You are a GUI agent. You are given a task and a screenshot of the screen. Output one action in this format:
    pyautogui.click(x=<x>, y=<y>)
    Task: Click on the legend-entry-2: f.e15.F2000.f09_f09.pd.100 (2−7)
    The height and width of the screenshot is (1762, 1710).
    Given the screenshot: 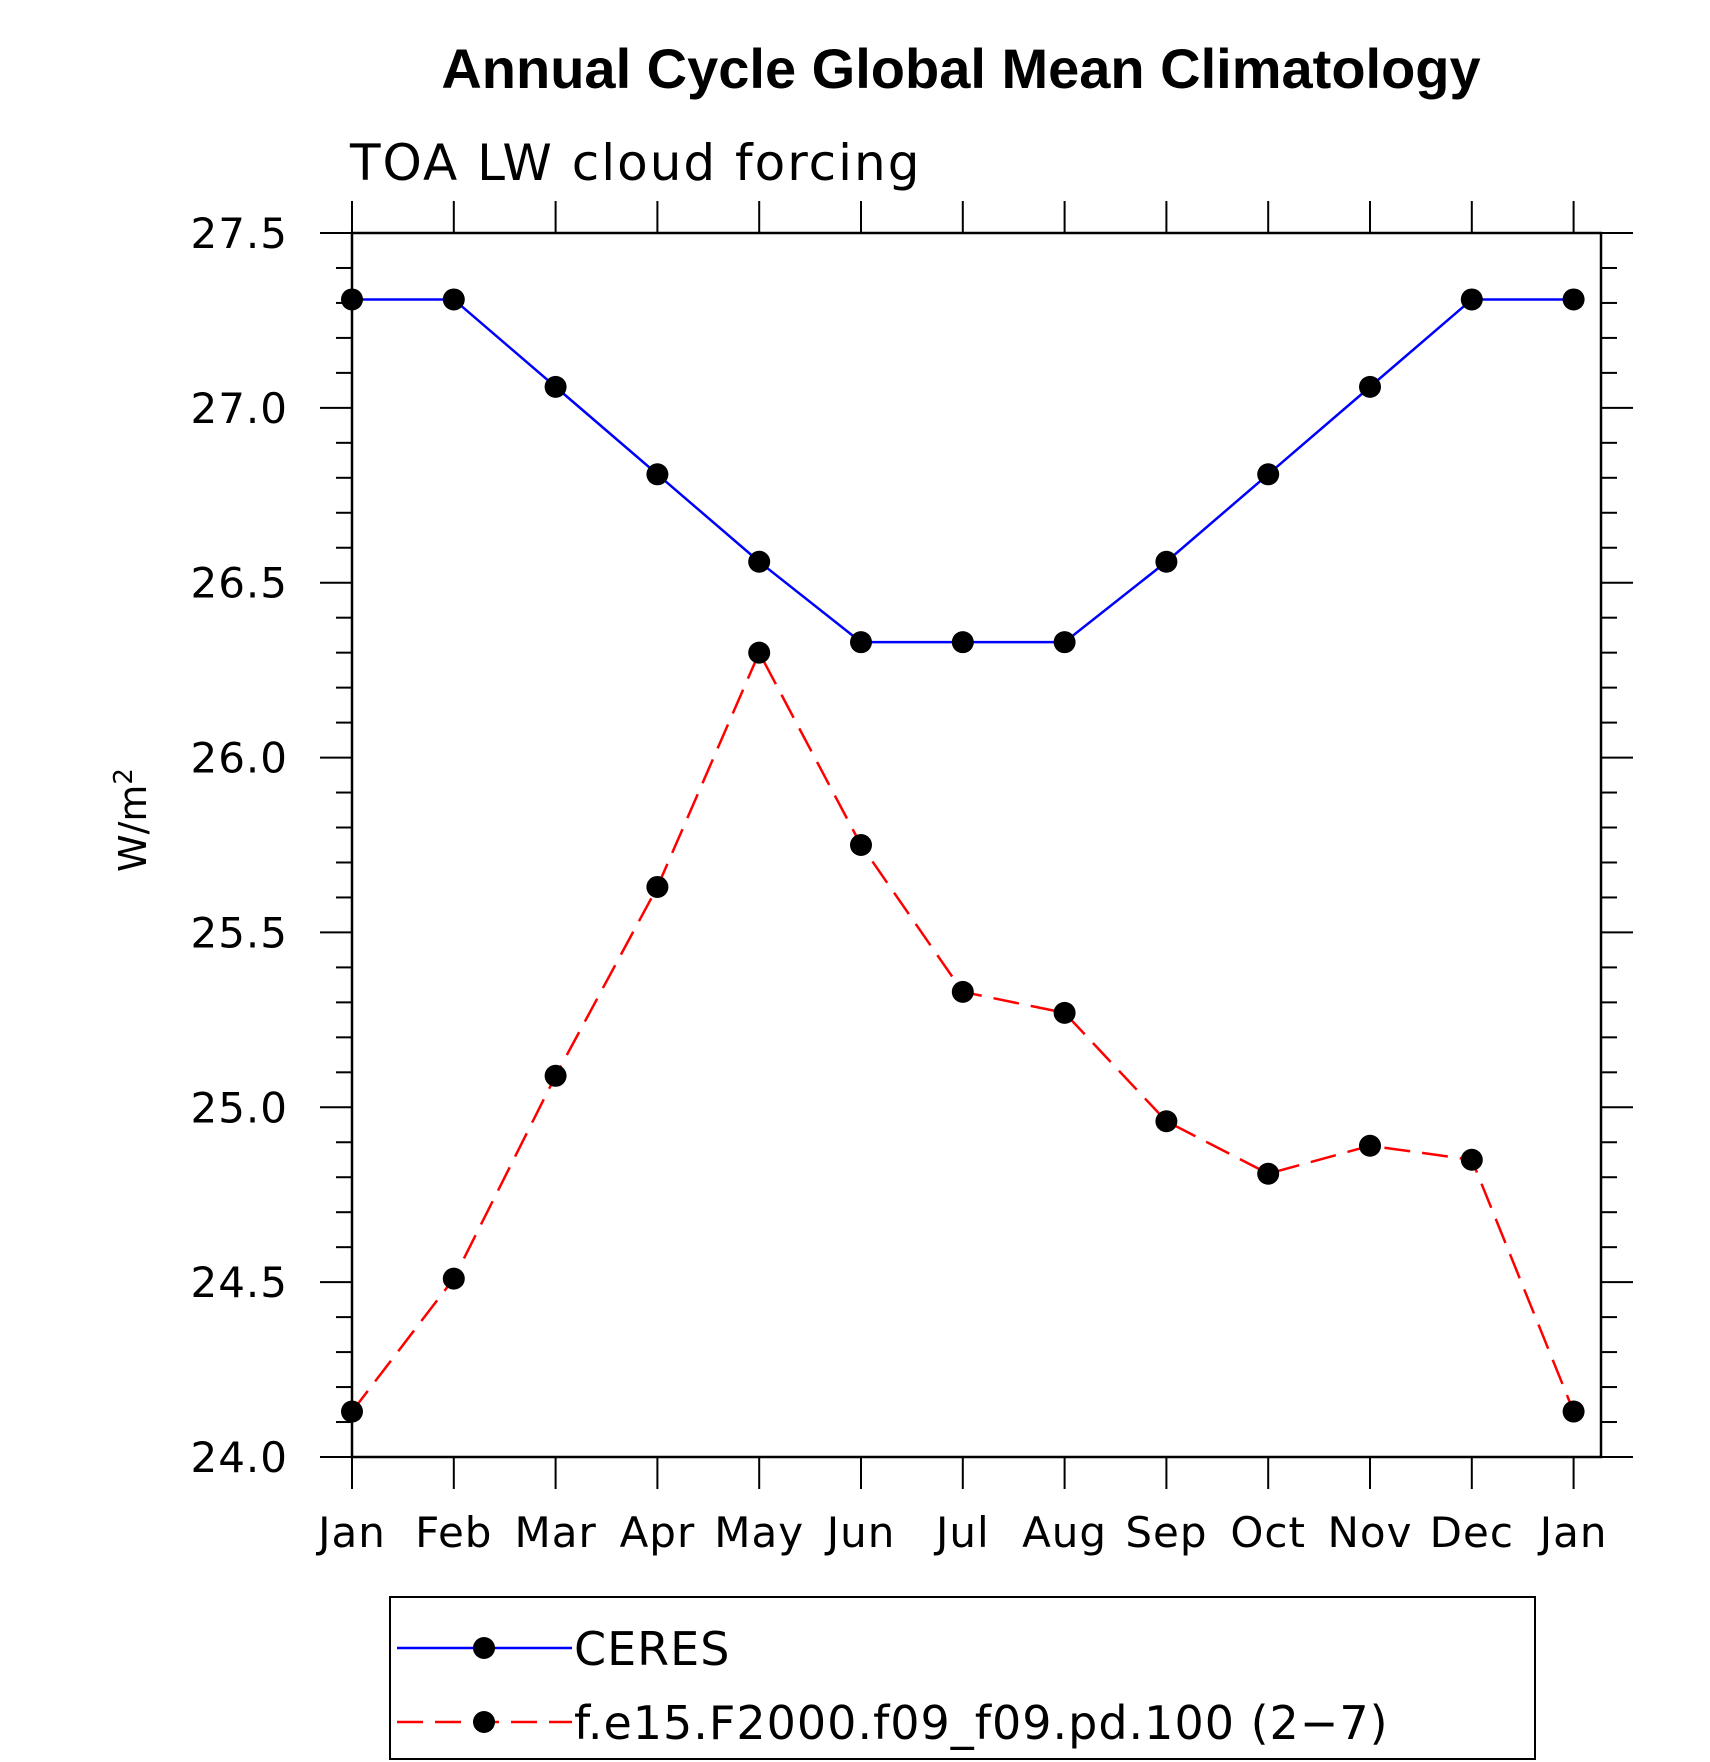 What is the action you would take?
    pyautogui.click(x=893, y=1723)
    